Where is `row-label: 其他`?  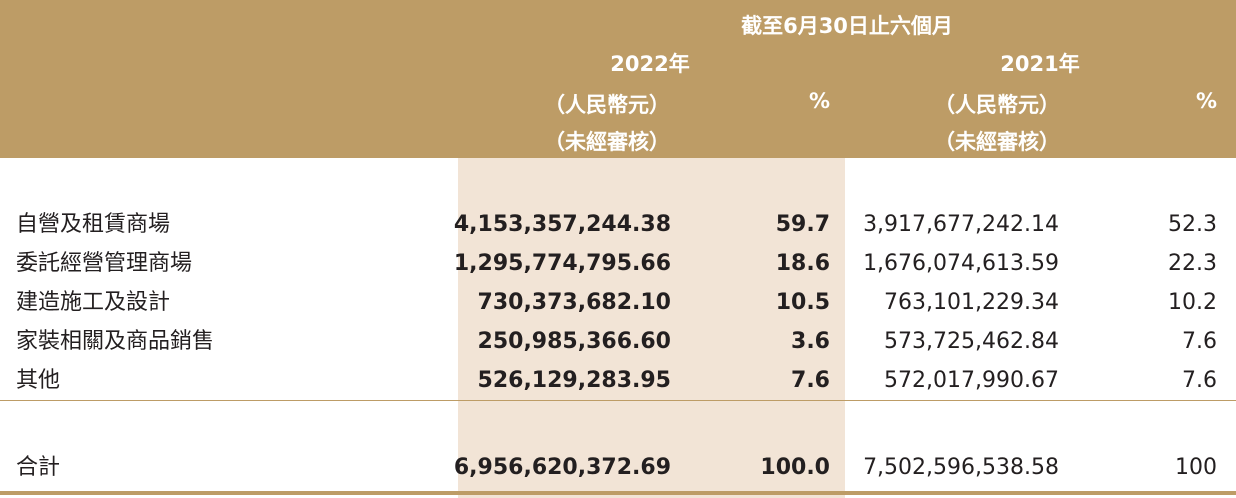
row-label: 其他 is located at coordinates (38, 380).